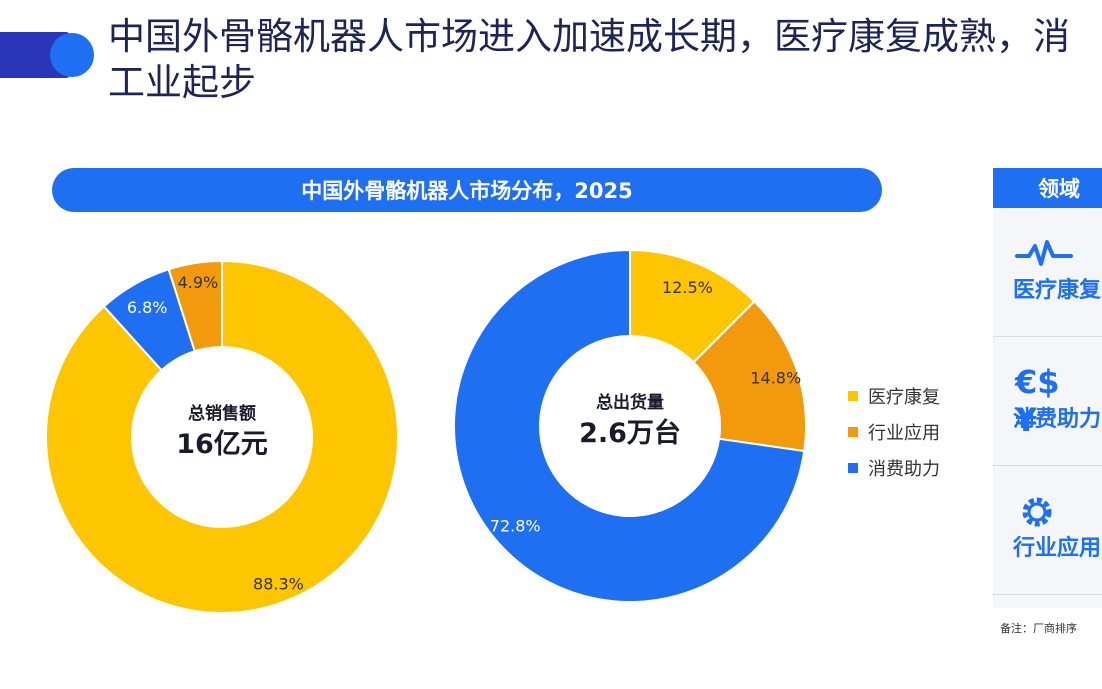 The image size is (1102, 689). I want to click on domain-row-label: 医疗康复, so click(1057, 290).